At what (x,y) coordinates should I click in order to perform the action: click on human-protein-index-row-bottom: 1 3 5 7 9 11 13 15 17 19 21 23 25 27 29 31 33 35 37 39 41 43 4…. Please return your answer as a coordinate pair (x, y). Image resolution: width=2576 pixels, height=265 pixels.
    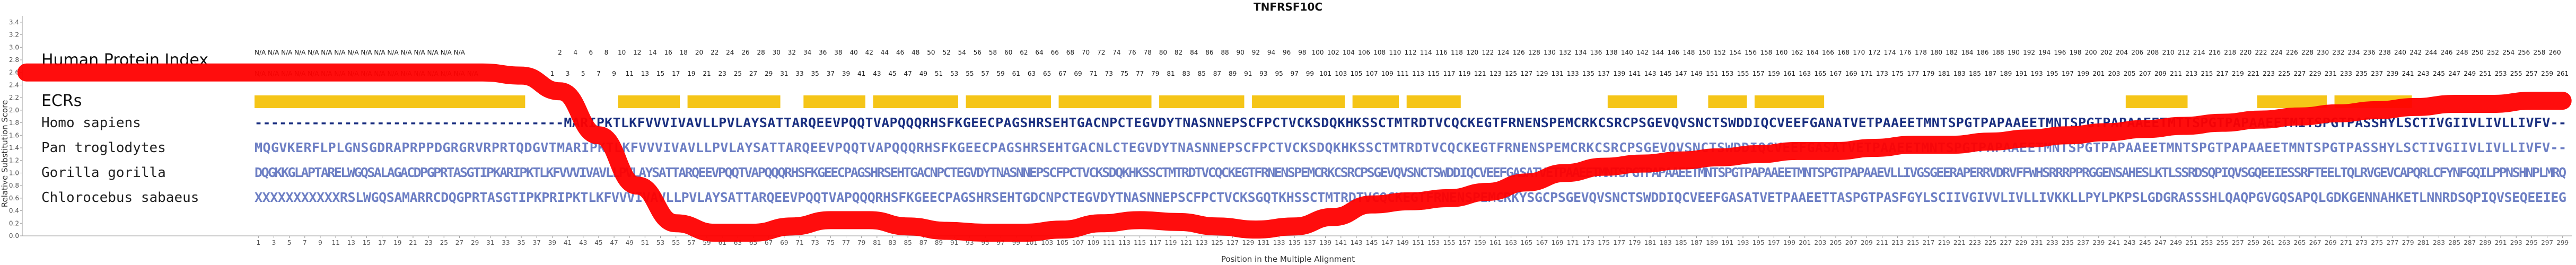
    Looking at the image, I should click on (1559, 73).